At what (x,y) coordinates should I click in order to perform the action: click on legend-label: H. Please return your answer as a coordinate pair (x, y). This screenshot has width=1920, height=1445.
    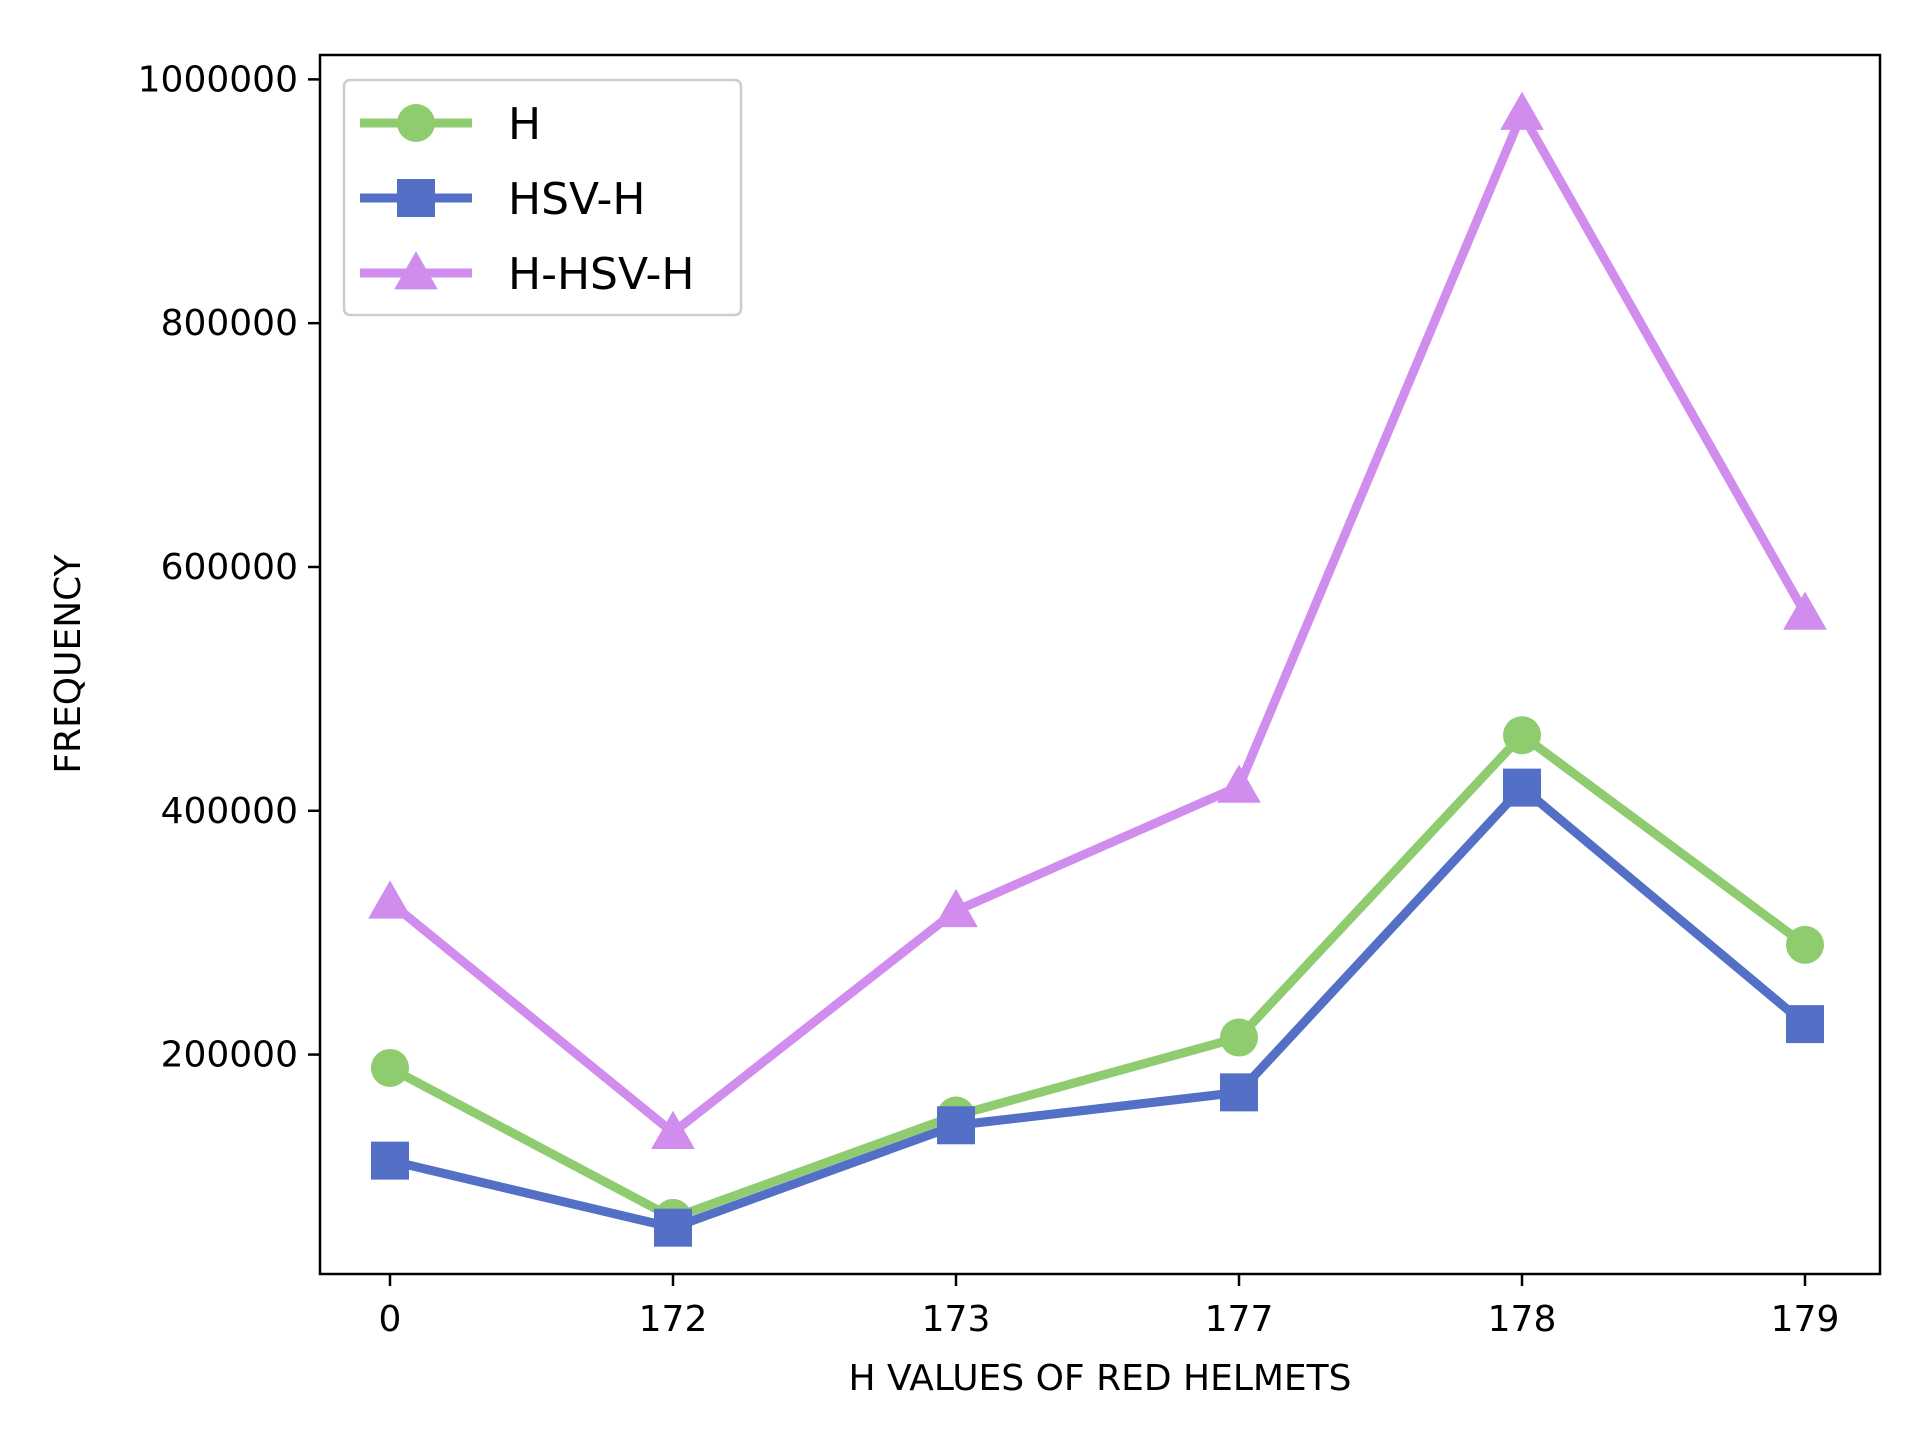
    Looking at the image, I should click on (524, 124).